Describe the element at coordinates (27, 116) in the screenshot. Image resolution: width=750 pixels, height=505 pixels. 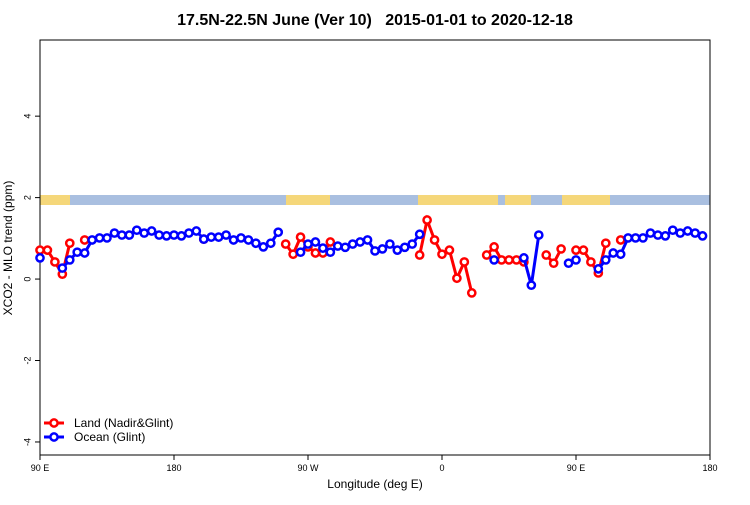
I see `y-tick-label: 4` at that location.